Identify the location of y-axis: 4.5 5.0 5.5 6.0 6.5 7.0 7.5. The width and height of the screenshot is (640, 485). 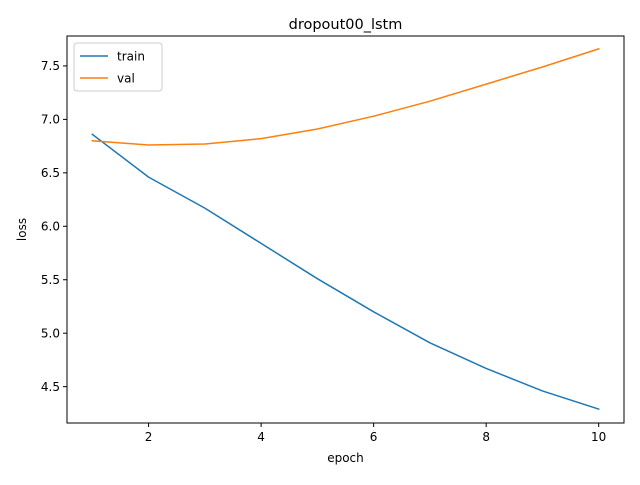
(54, 226).